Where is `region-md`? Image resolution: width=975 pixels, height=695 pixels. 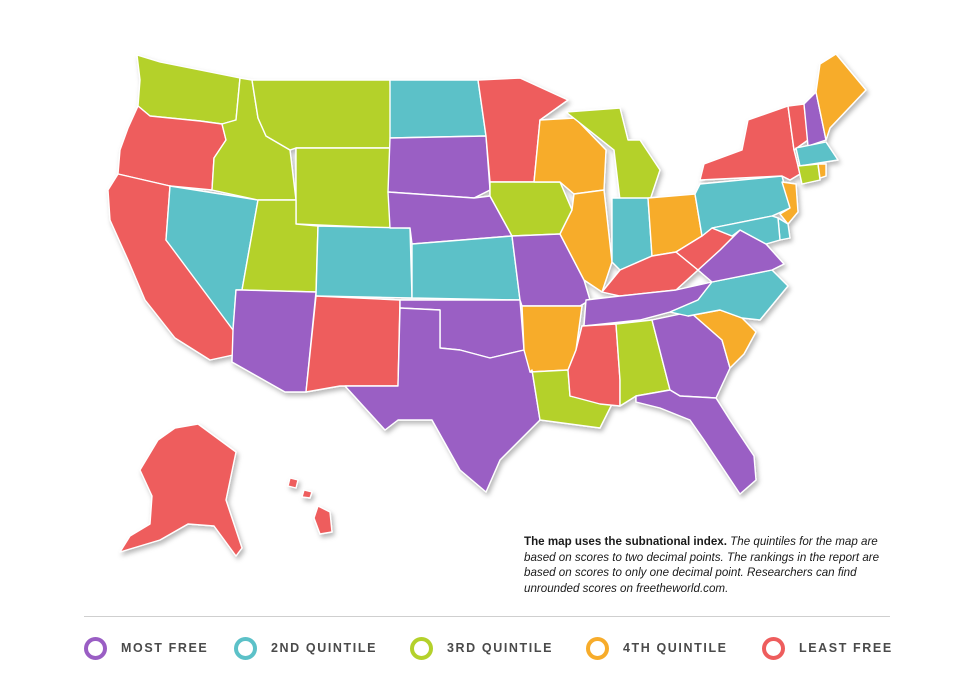 region-md is located at coordinates (746, 230).